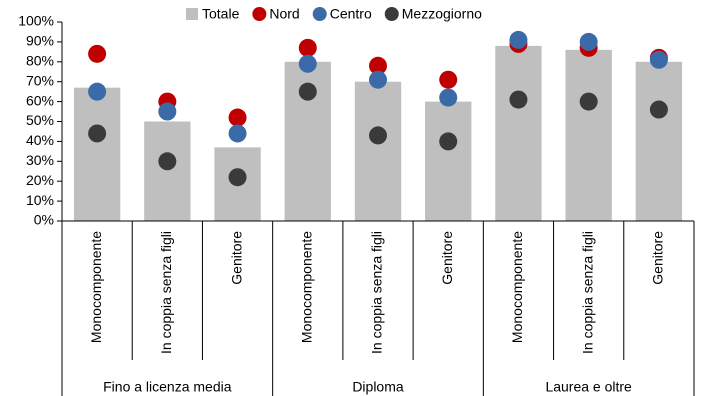 This screenshot has width=701, height=396. What do you see at coordinates (588, 387) in the screenshot?
I see `group-label: Laurea e oltre` at bounding box center [588, 387].